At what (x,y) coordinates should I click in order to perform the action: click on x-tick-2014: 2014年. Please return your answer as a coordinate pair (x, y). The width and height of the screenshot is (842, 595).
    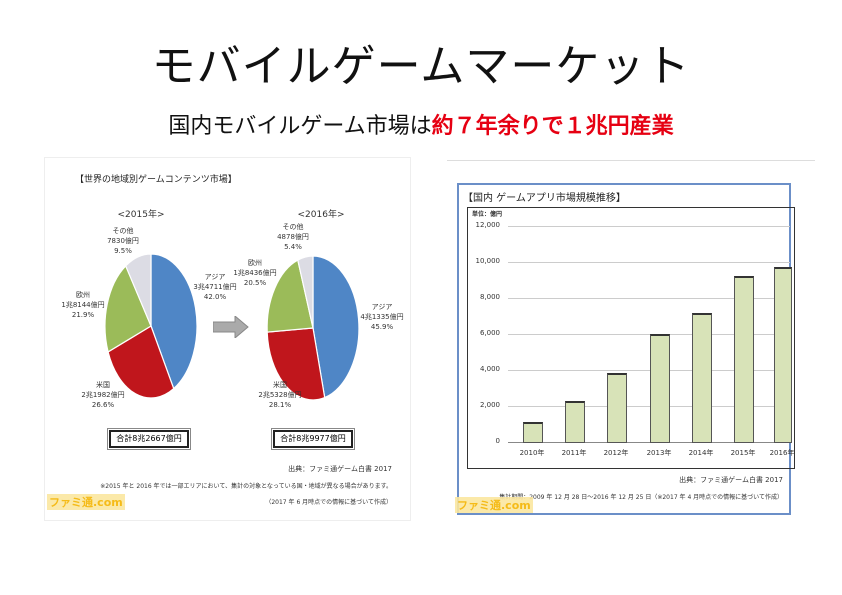
    Looking at the image, I should click on (701, 453).